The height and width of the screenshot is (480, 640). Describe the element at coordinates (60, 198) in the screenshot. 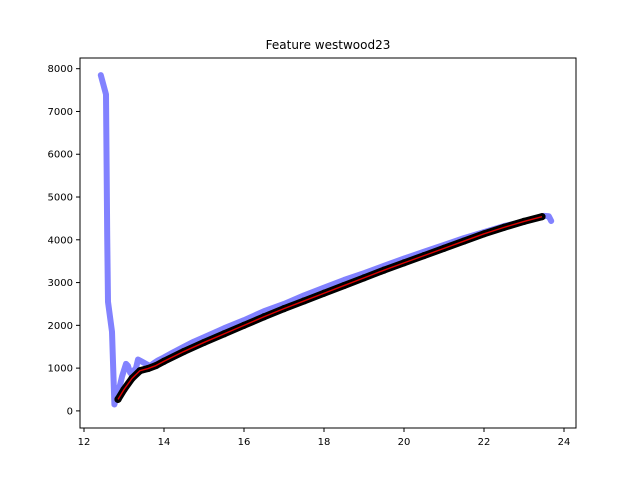

I see `y-tick-label: 5000` at that location.